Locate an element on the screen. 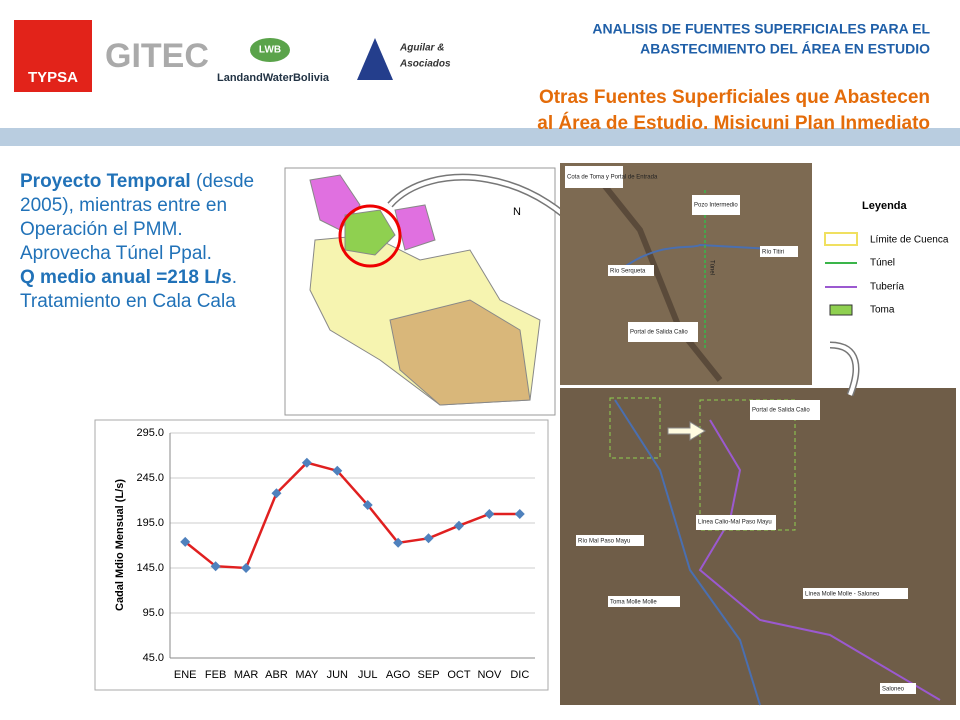 This screenshot has width=960, height=720. valley is located at coordinates (660, 280).